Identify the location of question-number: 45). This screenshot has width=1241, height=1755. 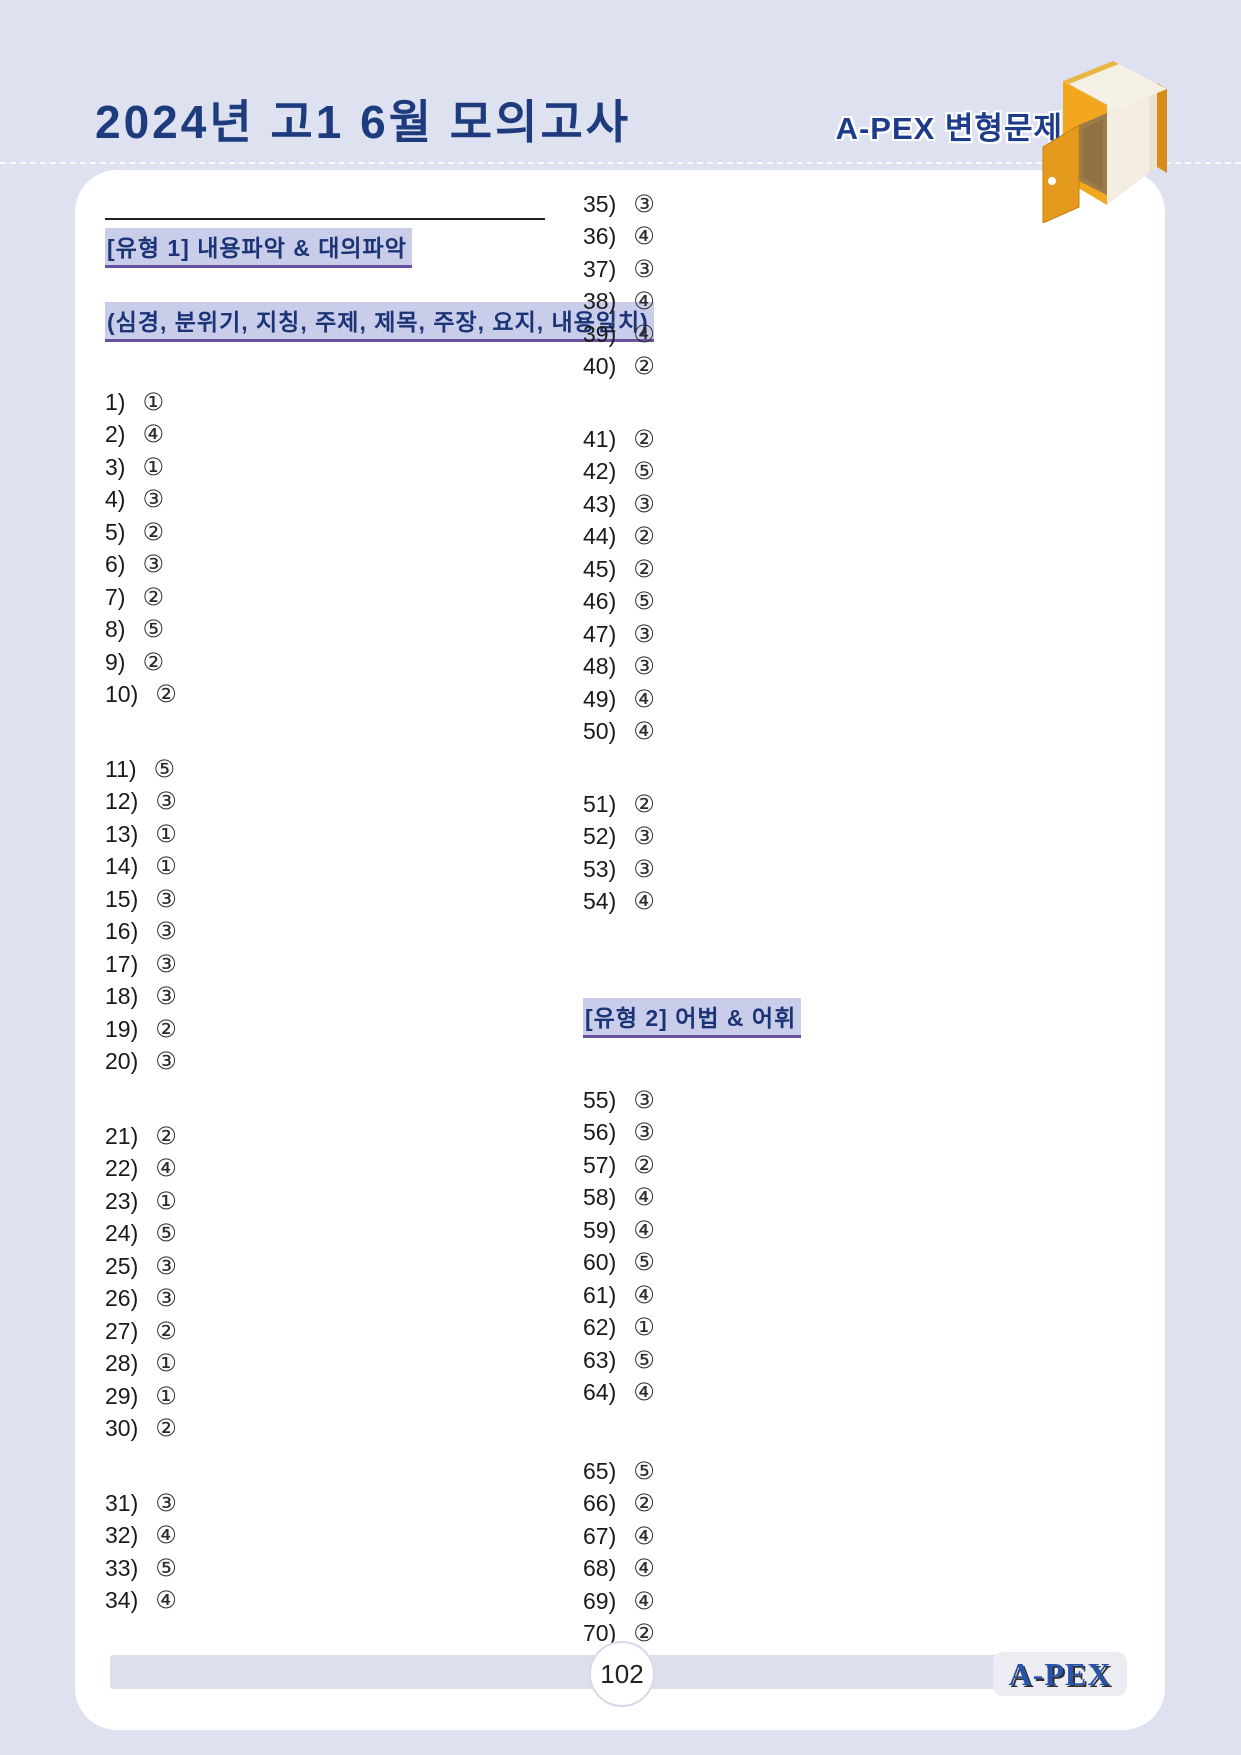
(600, 568).